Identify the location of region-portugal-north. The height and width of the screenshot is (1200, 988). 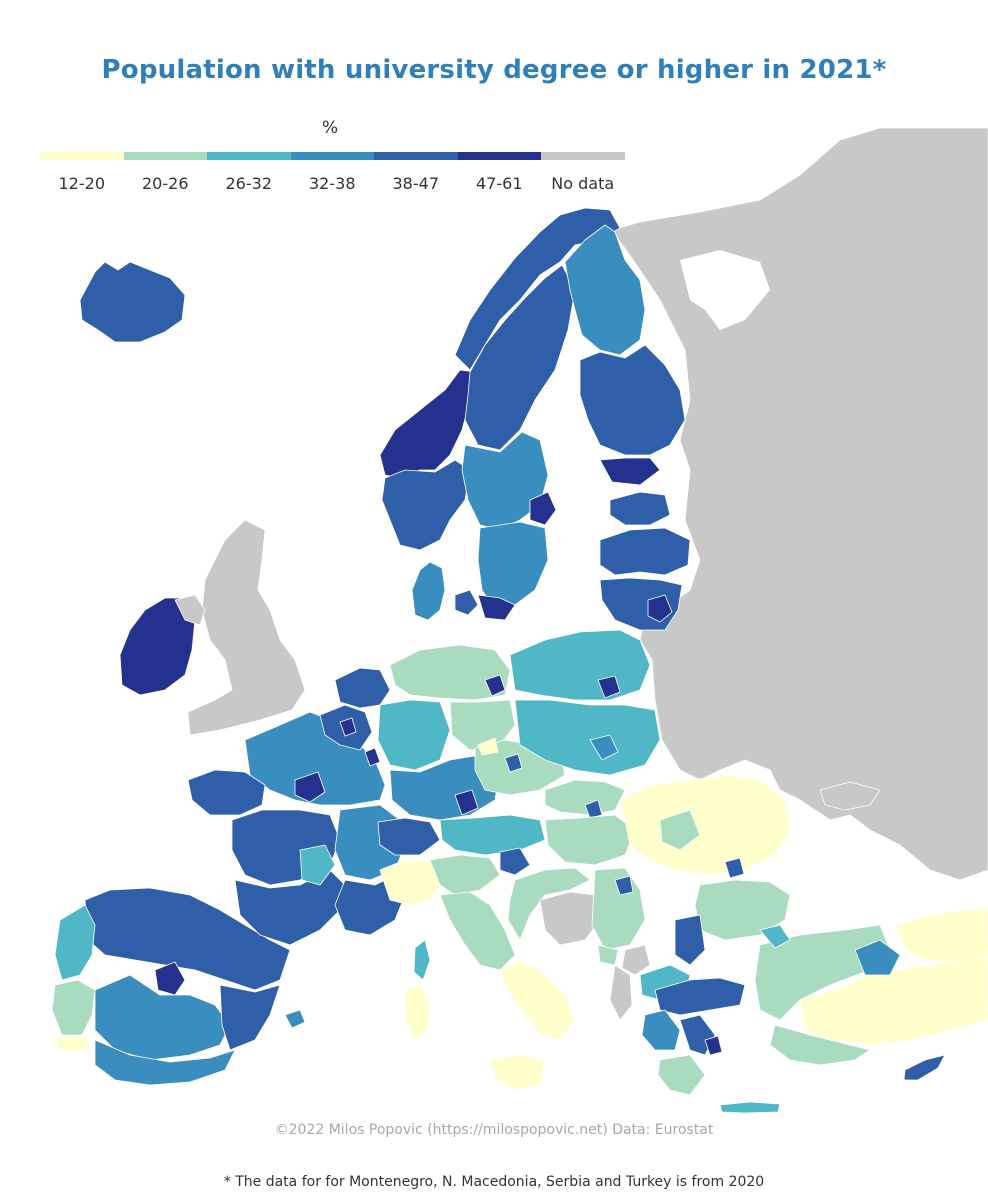
(75, 942).